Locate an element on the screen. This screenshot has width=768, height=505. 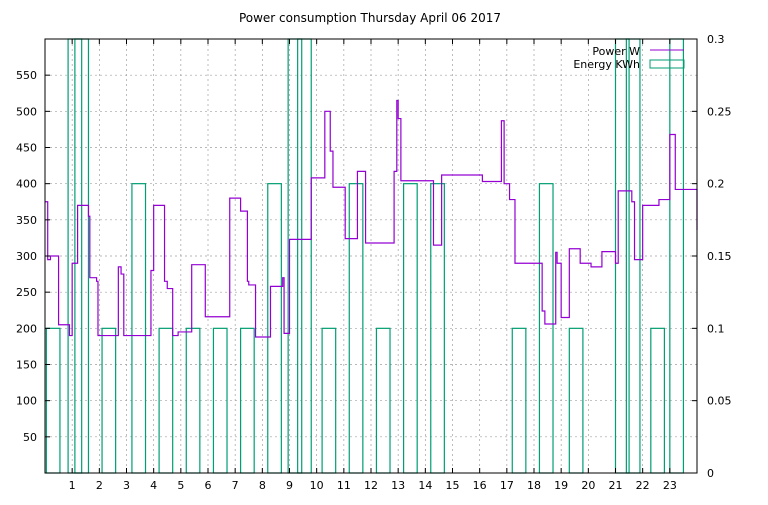
x-tick-label: 18 is located at coordinates (534, 485).